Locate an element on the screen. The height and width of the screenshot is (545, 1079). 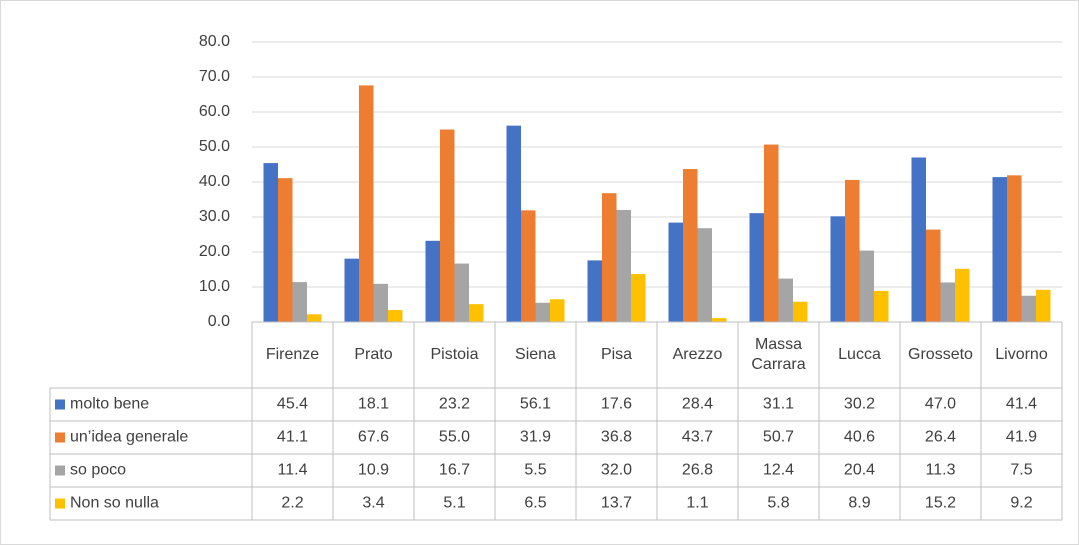
table-value: 43.7 is located at coordinates (697, 437).